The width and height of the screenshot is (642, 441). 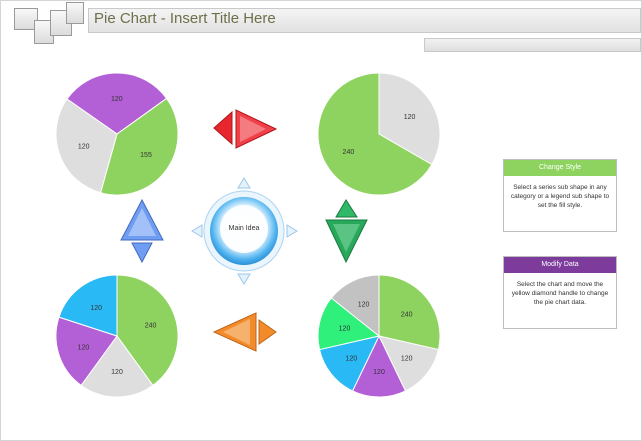 I want to click on change-style-heading-bar: Change Style, so click(x=560, y=168).